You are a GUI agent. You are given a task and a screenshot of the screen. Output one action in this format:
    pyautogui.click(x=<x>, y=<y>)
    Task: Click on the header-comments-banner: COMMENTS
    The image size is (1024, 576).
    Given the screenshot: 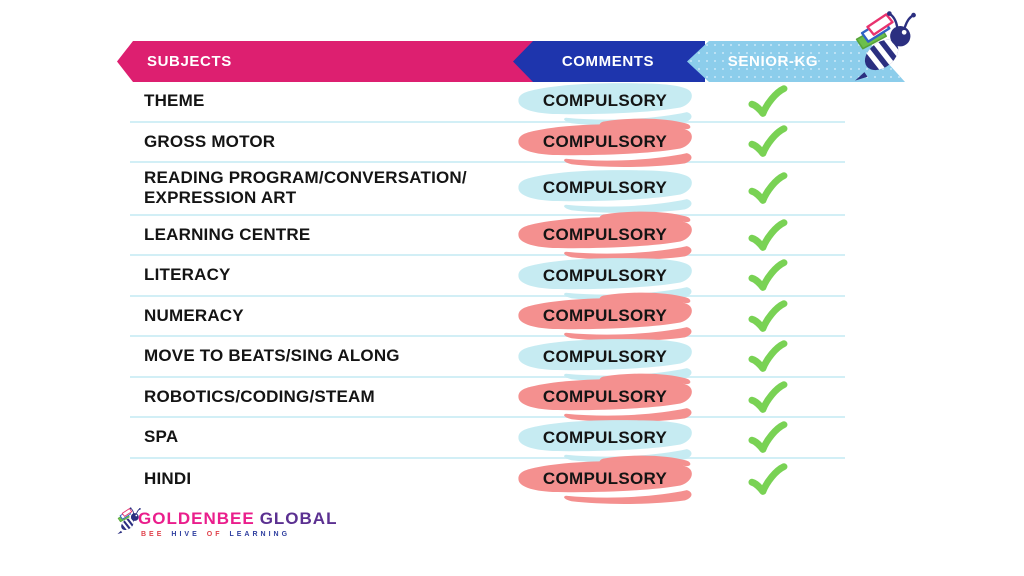 What is the action you would take?
    pyautogui.click(x=609, y=61)
    